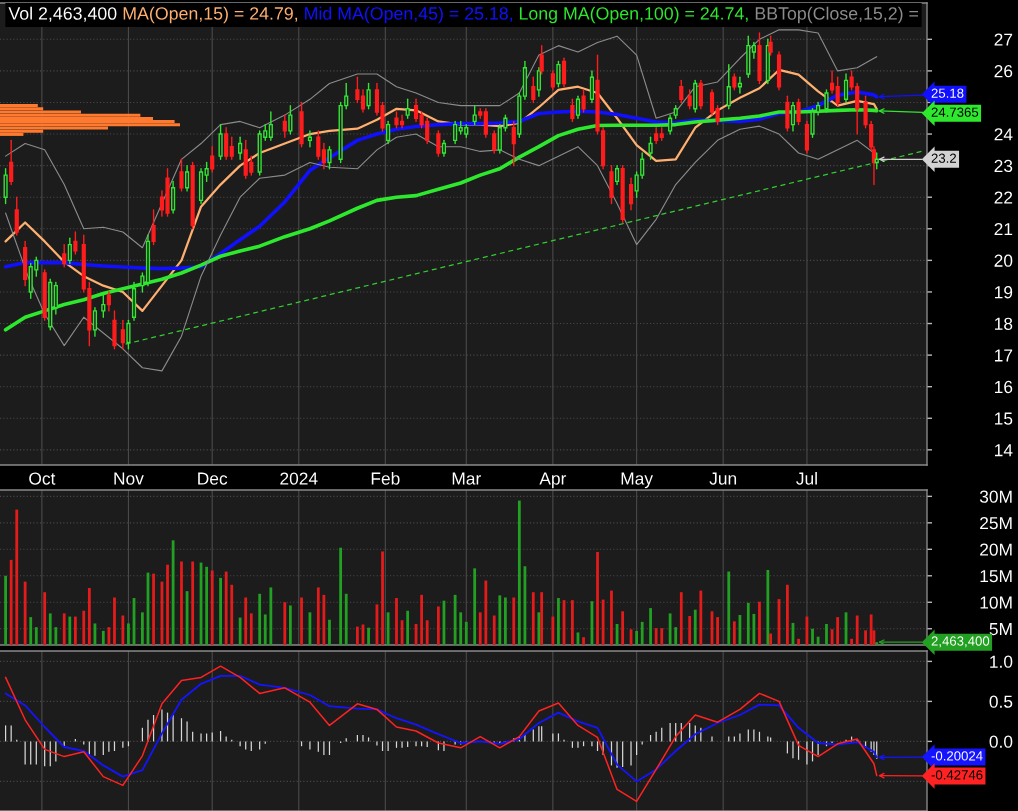 This screenshot has height=811, width=1018. What do you see at coordinates (1004, 292) in the screenshot?
I see `y-tick-label: 19` at bounding box center [1004, 292].